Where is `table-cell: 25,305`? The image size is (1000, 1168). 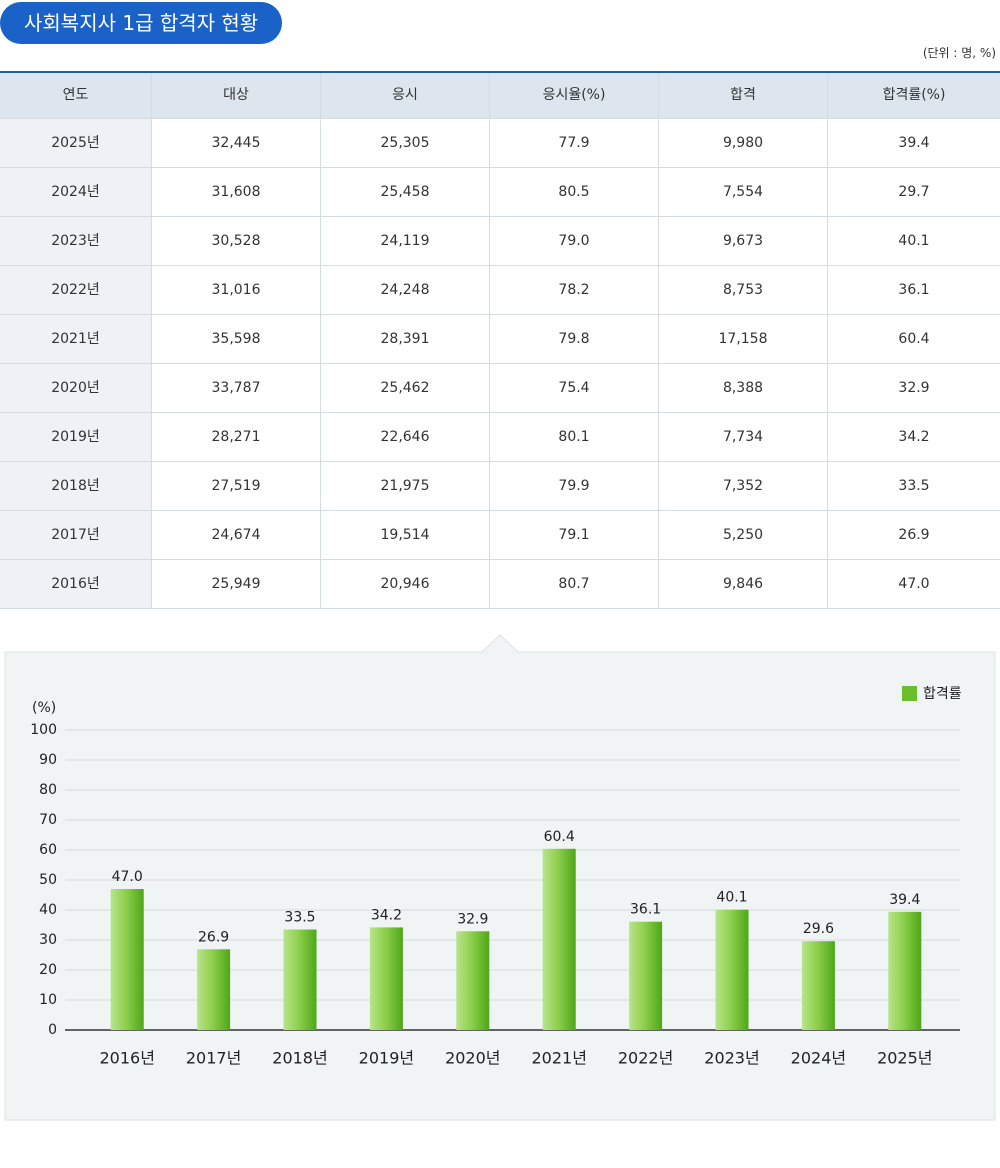
table-cell: 25,305 is located at coordinates (404, 143).